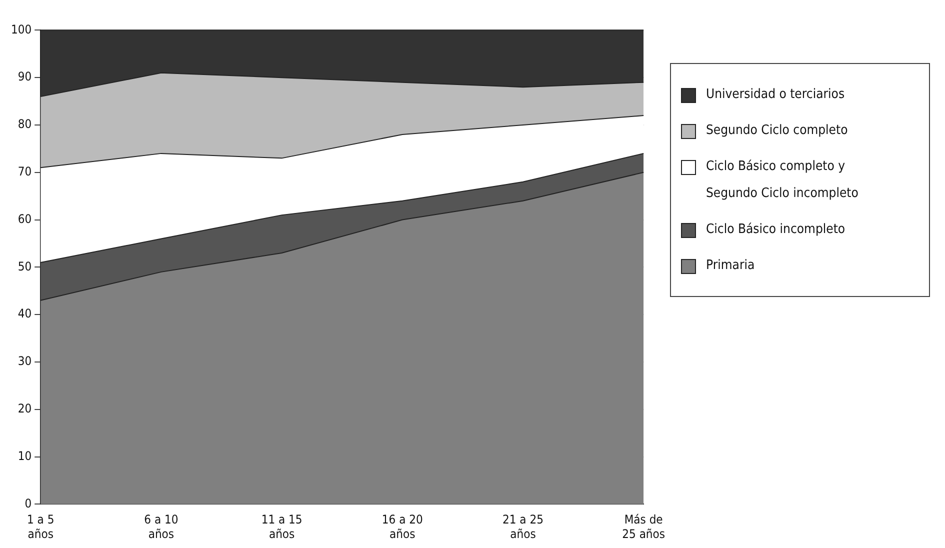 The height and width of the screenshot is (548, 945). What do you see at coordinates (25, 77) in the screenshot?
I see `y-tick-label: 90` at bounding box center [25, 77].